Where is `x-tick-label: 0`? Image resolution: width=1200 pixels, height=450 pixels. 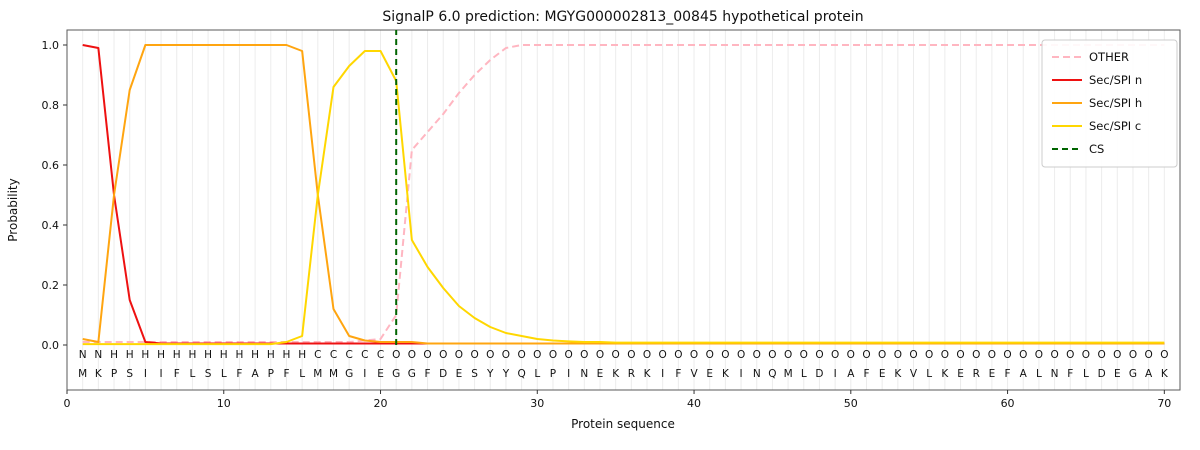 x-tick-label: 0 is located at coordinates (67, 403).